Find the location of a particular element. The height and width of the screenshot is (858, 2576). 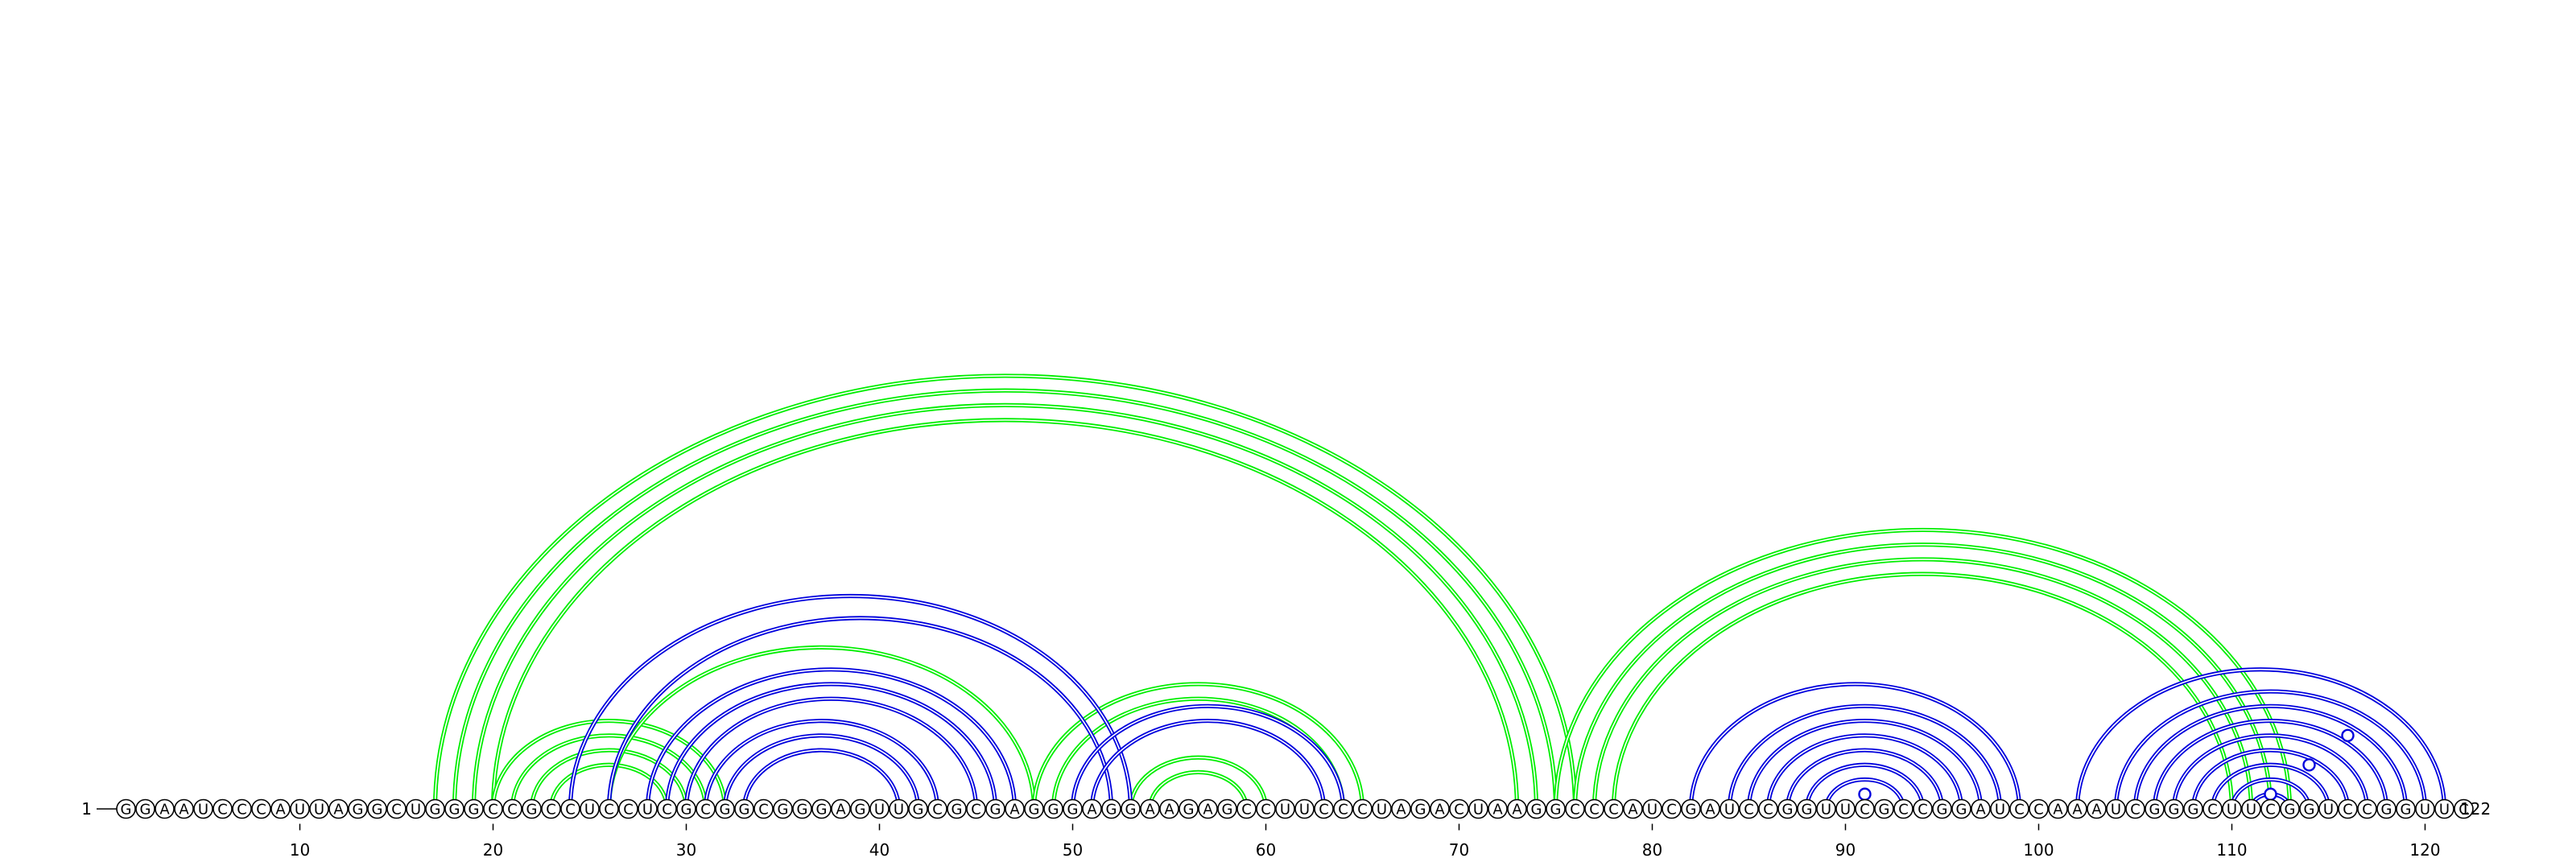

nucleotide-120: U is located at coordinates (2425, 808).